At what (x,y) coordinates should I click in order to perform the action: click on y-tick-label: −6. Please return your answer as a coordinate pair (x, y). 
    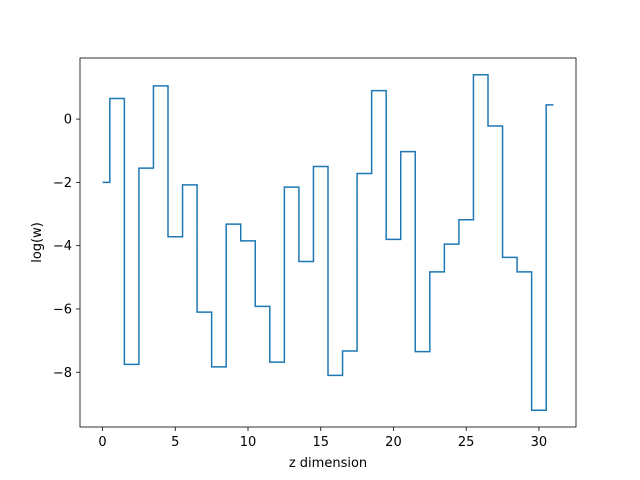
    Looking at the image, I should click on (62, 309).